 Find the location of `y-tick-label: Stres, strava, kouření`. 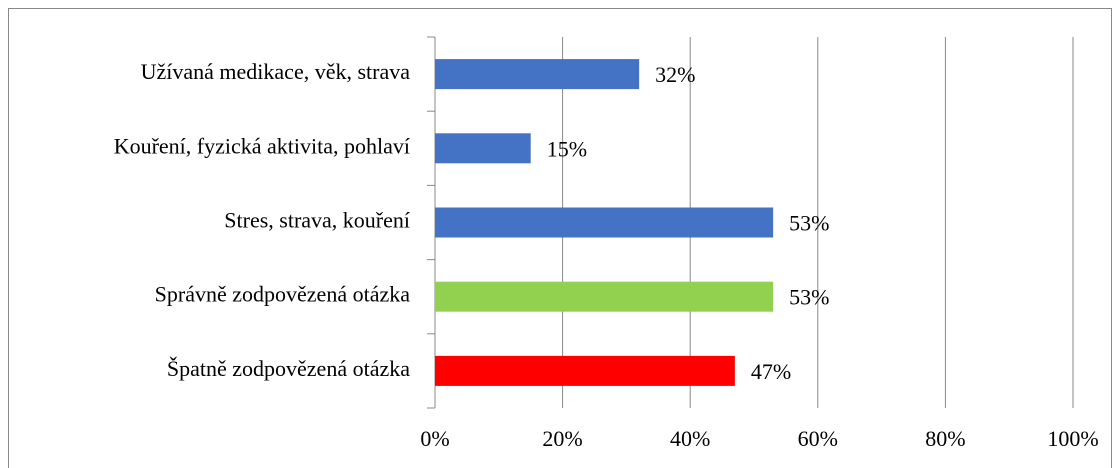

y-tick-label: Stres, strava, kouření is located at coordinates (317, 220).